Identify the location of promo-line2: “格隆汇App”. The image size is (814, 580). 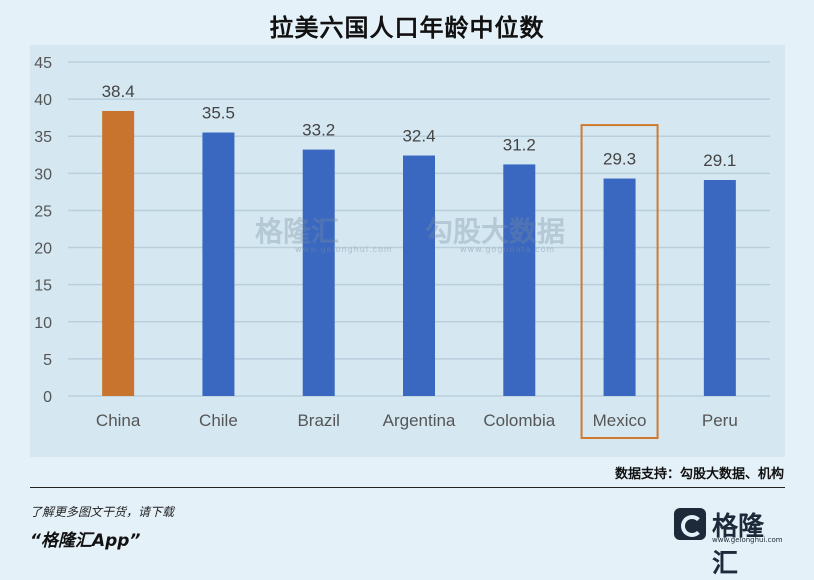
(85, 541).